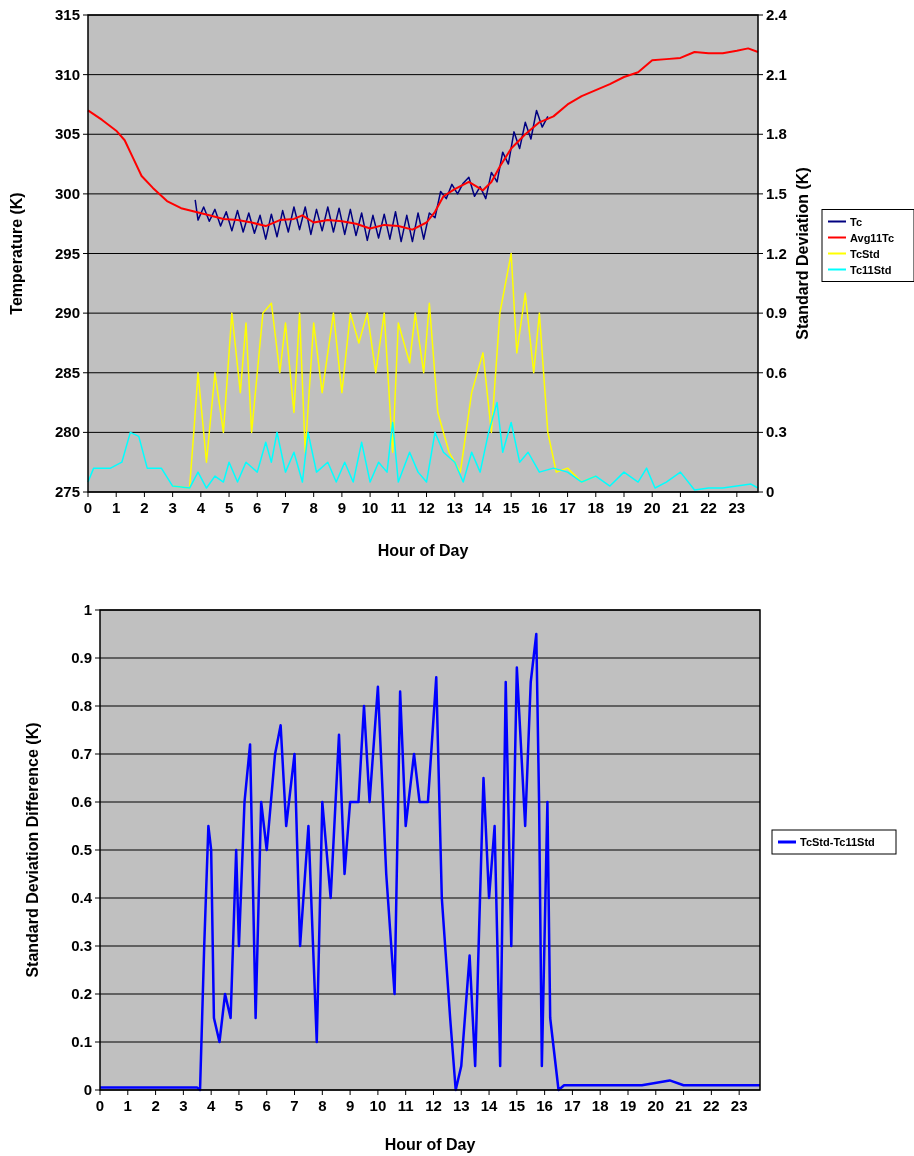 The width and height of the screenshot is (914, 1156). I want to click on y2-tick-label: 0.6, so click(776, 372).